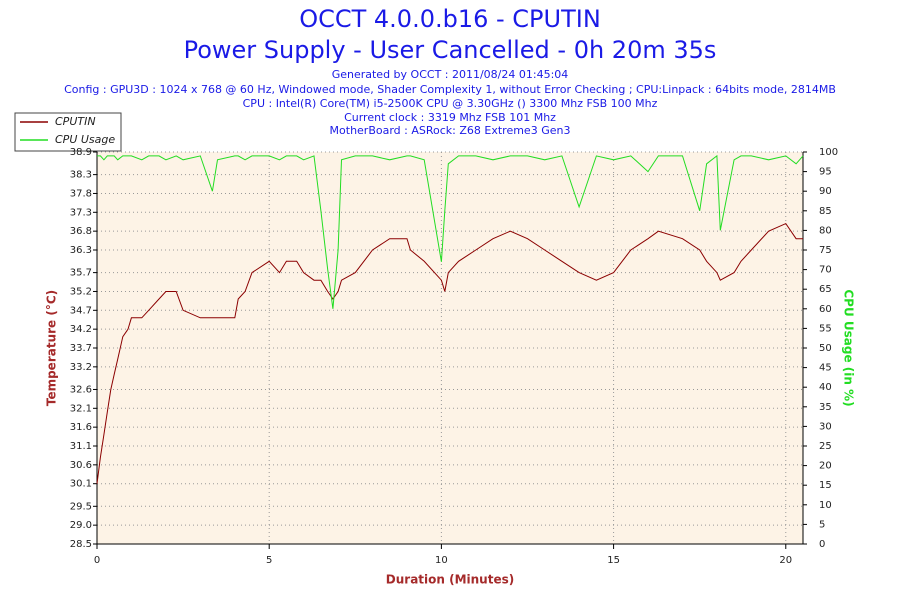 The image size is (900, 600). Describe the element at coordinates (269, 560) in the screenshot. I see `x-tick-label: 5` at that location.